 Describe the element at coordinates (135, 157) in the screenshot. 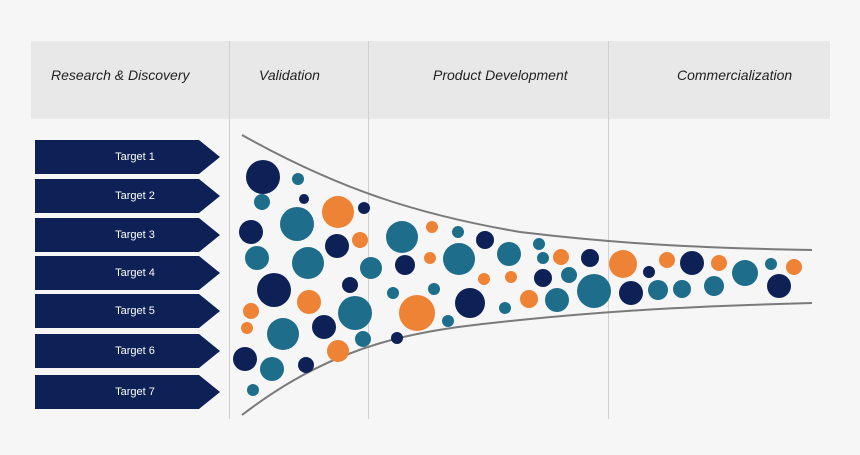

I see `target-label: Target 1` at that location.